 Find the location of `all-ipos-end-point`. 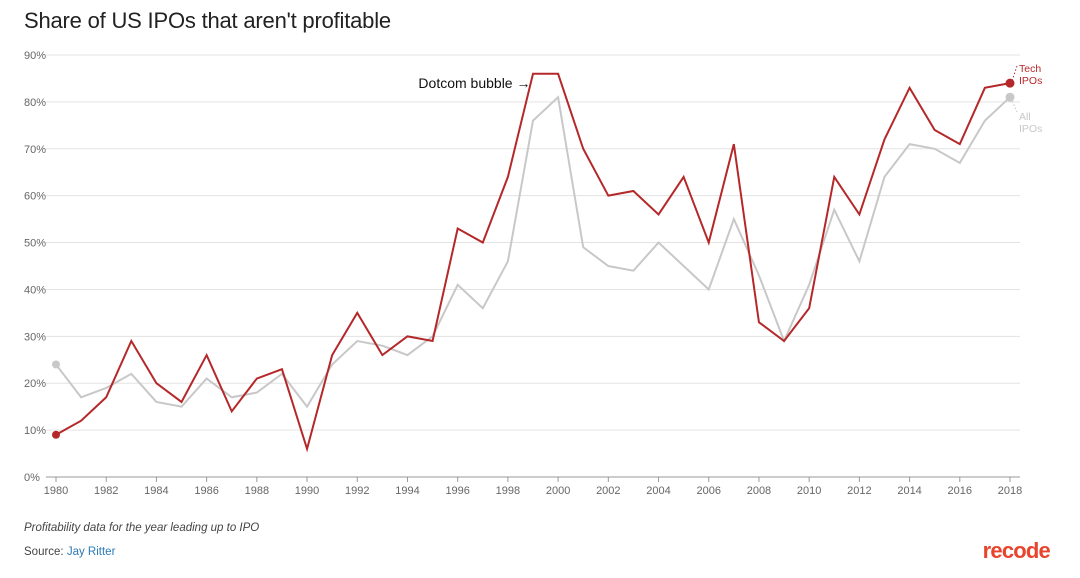

all-ipos-end-point is located at coordinates (1010, 97).